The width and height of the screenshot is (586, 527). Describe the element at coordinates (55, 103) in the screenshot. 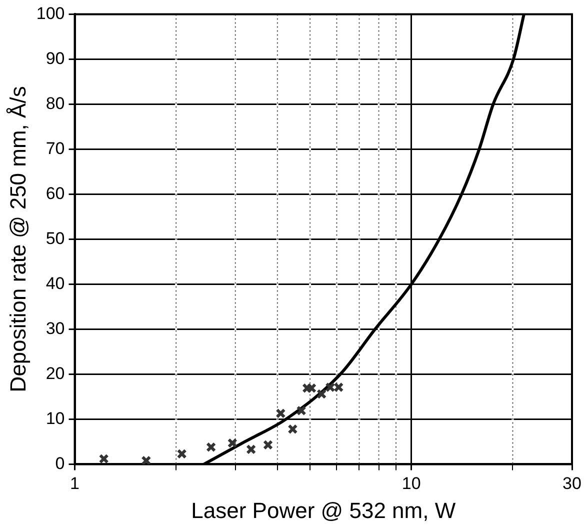

I see `y-tick-label: 80` at that location.